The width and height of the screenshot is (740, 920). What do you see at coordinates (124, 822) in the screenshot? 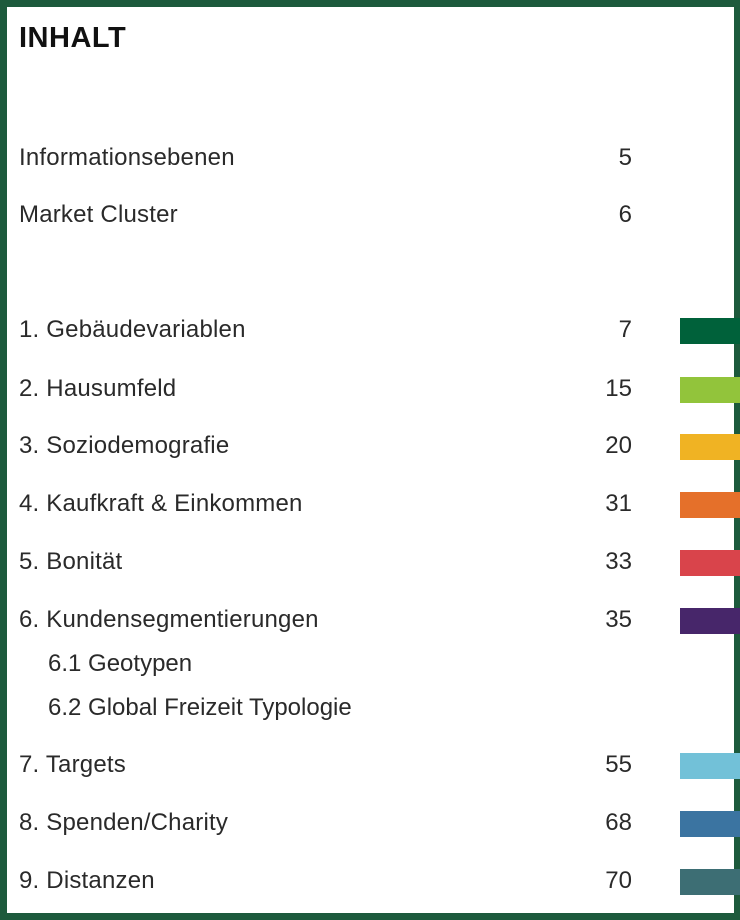
I see `toc-entry-label: 8. Spenden/Charity` at bounding box center [124, 822].